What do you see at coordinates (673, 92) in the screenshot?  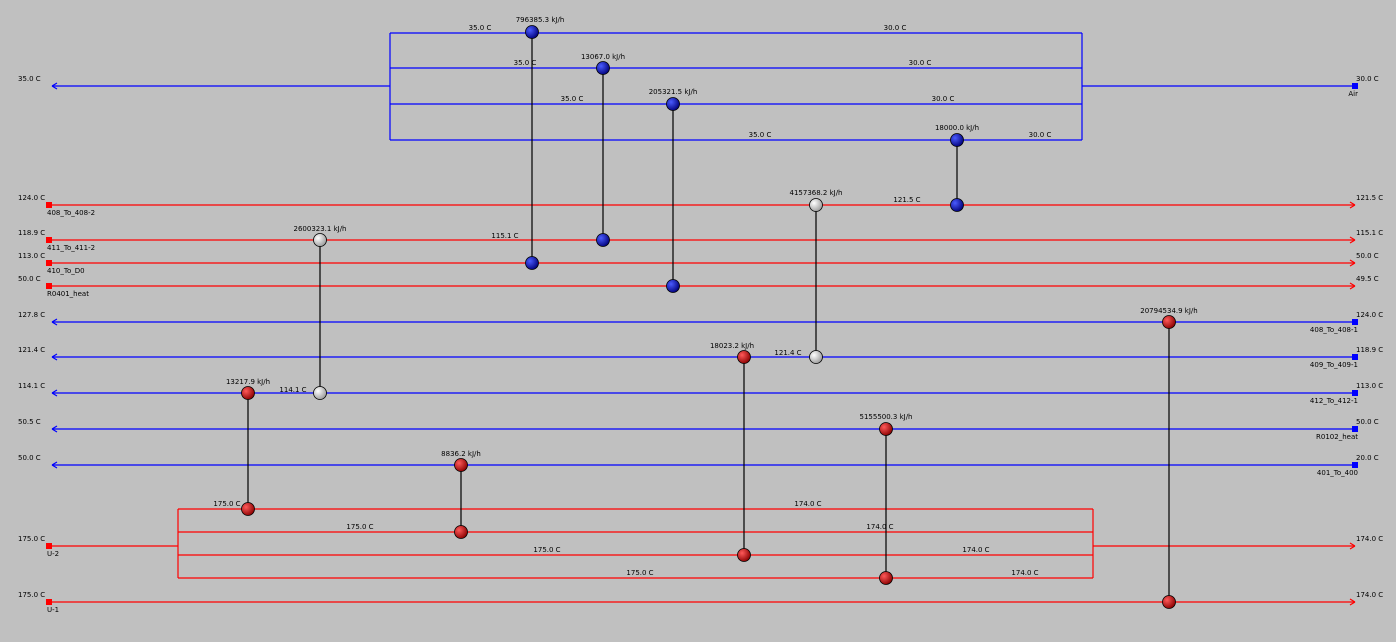 I see `exchanger-duty: 205321.5 kJ/h` at bounding box center [673, 92].